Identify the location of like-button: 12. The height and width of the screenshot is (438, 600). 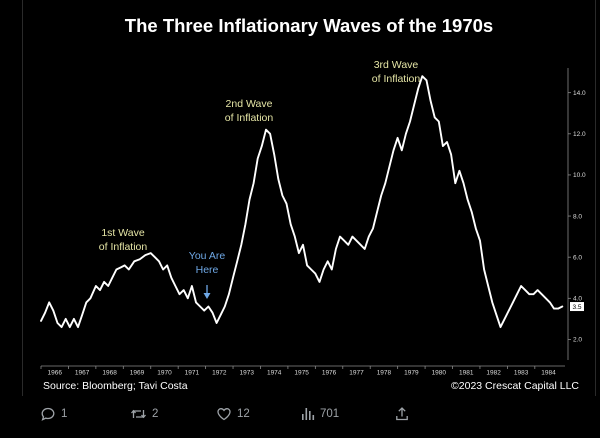
(233, 414).